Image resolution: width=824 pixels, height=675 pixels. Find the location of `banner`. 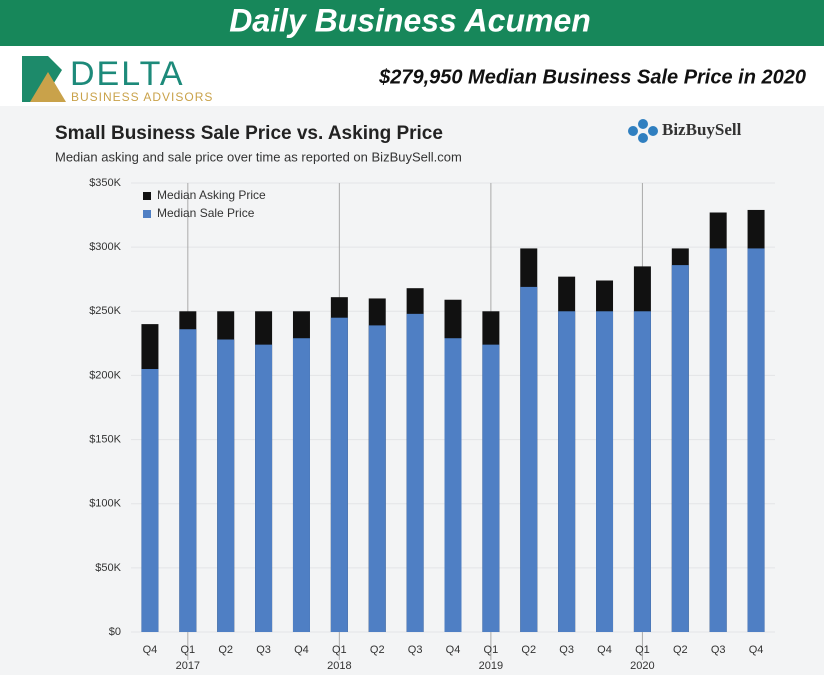

banner is located at coordinates (412, 23).